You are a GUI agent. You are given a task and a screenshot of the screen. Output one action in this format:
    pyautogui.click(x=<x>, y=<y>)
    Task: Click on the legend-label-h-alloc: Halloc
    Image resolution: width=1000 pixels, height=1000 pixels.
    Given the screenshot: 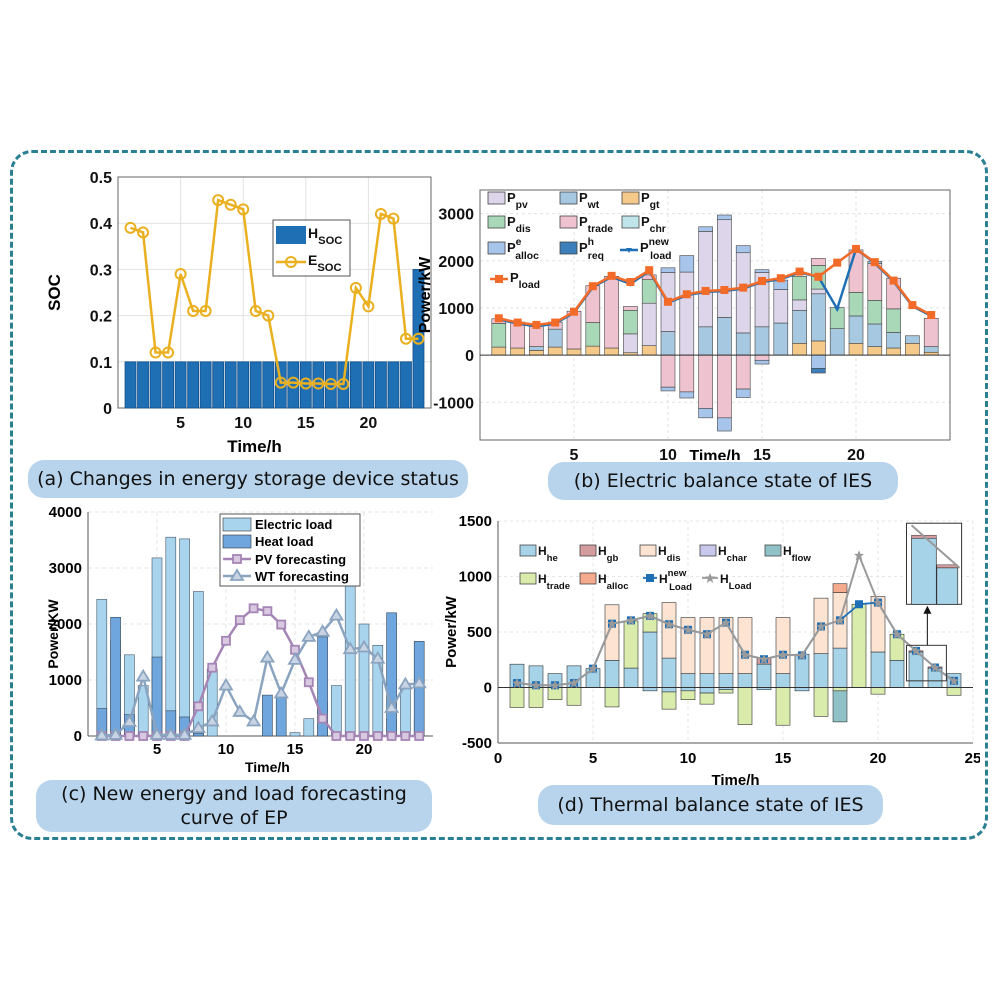 What is the action you would take?
    pyautogui.click(x=613, y=582)
    